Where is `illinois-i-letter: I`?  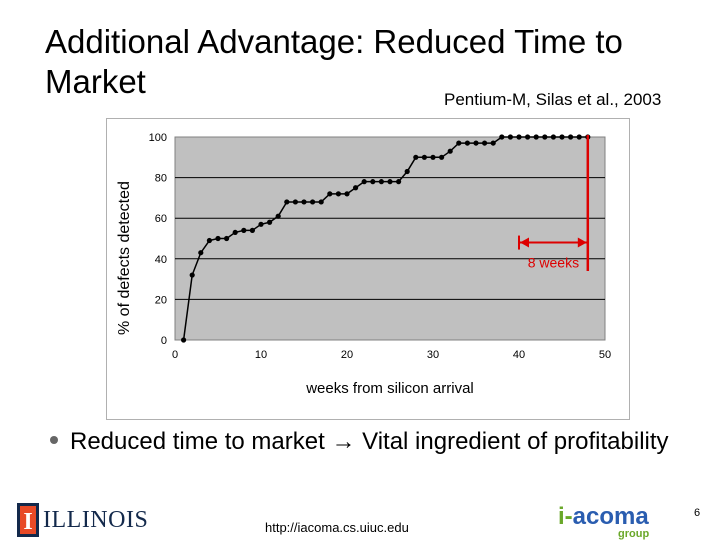
illinois-i-letter: I is located at coordinates (27, 522).